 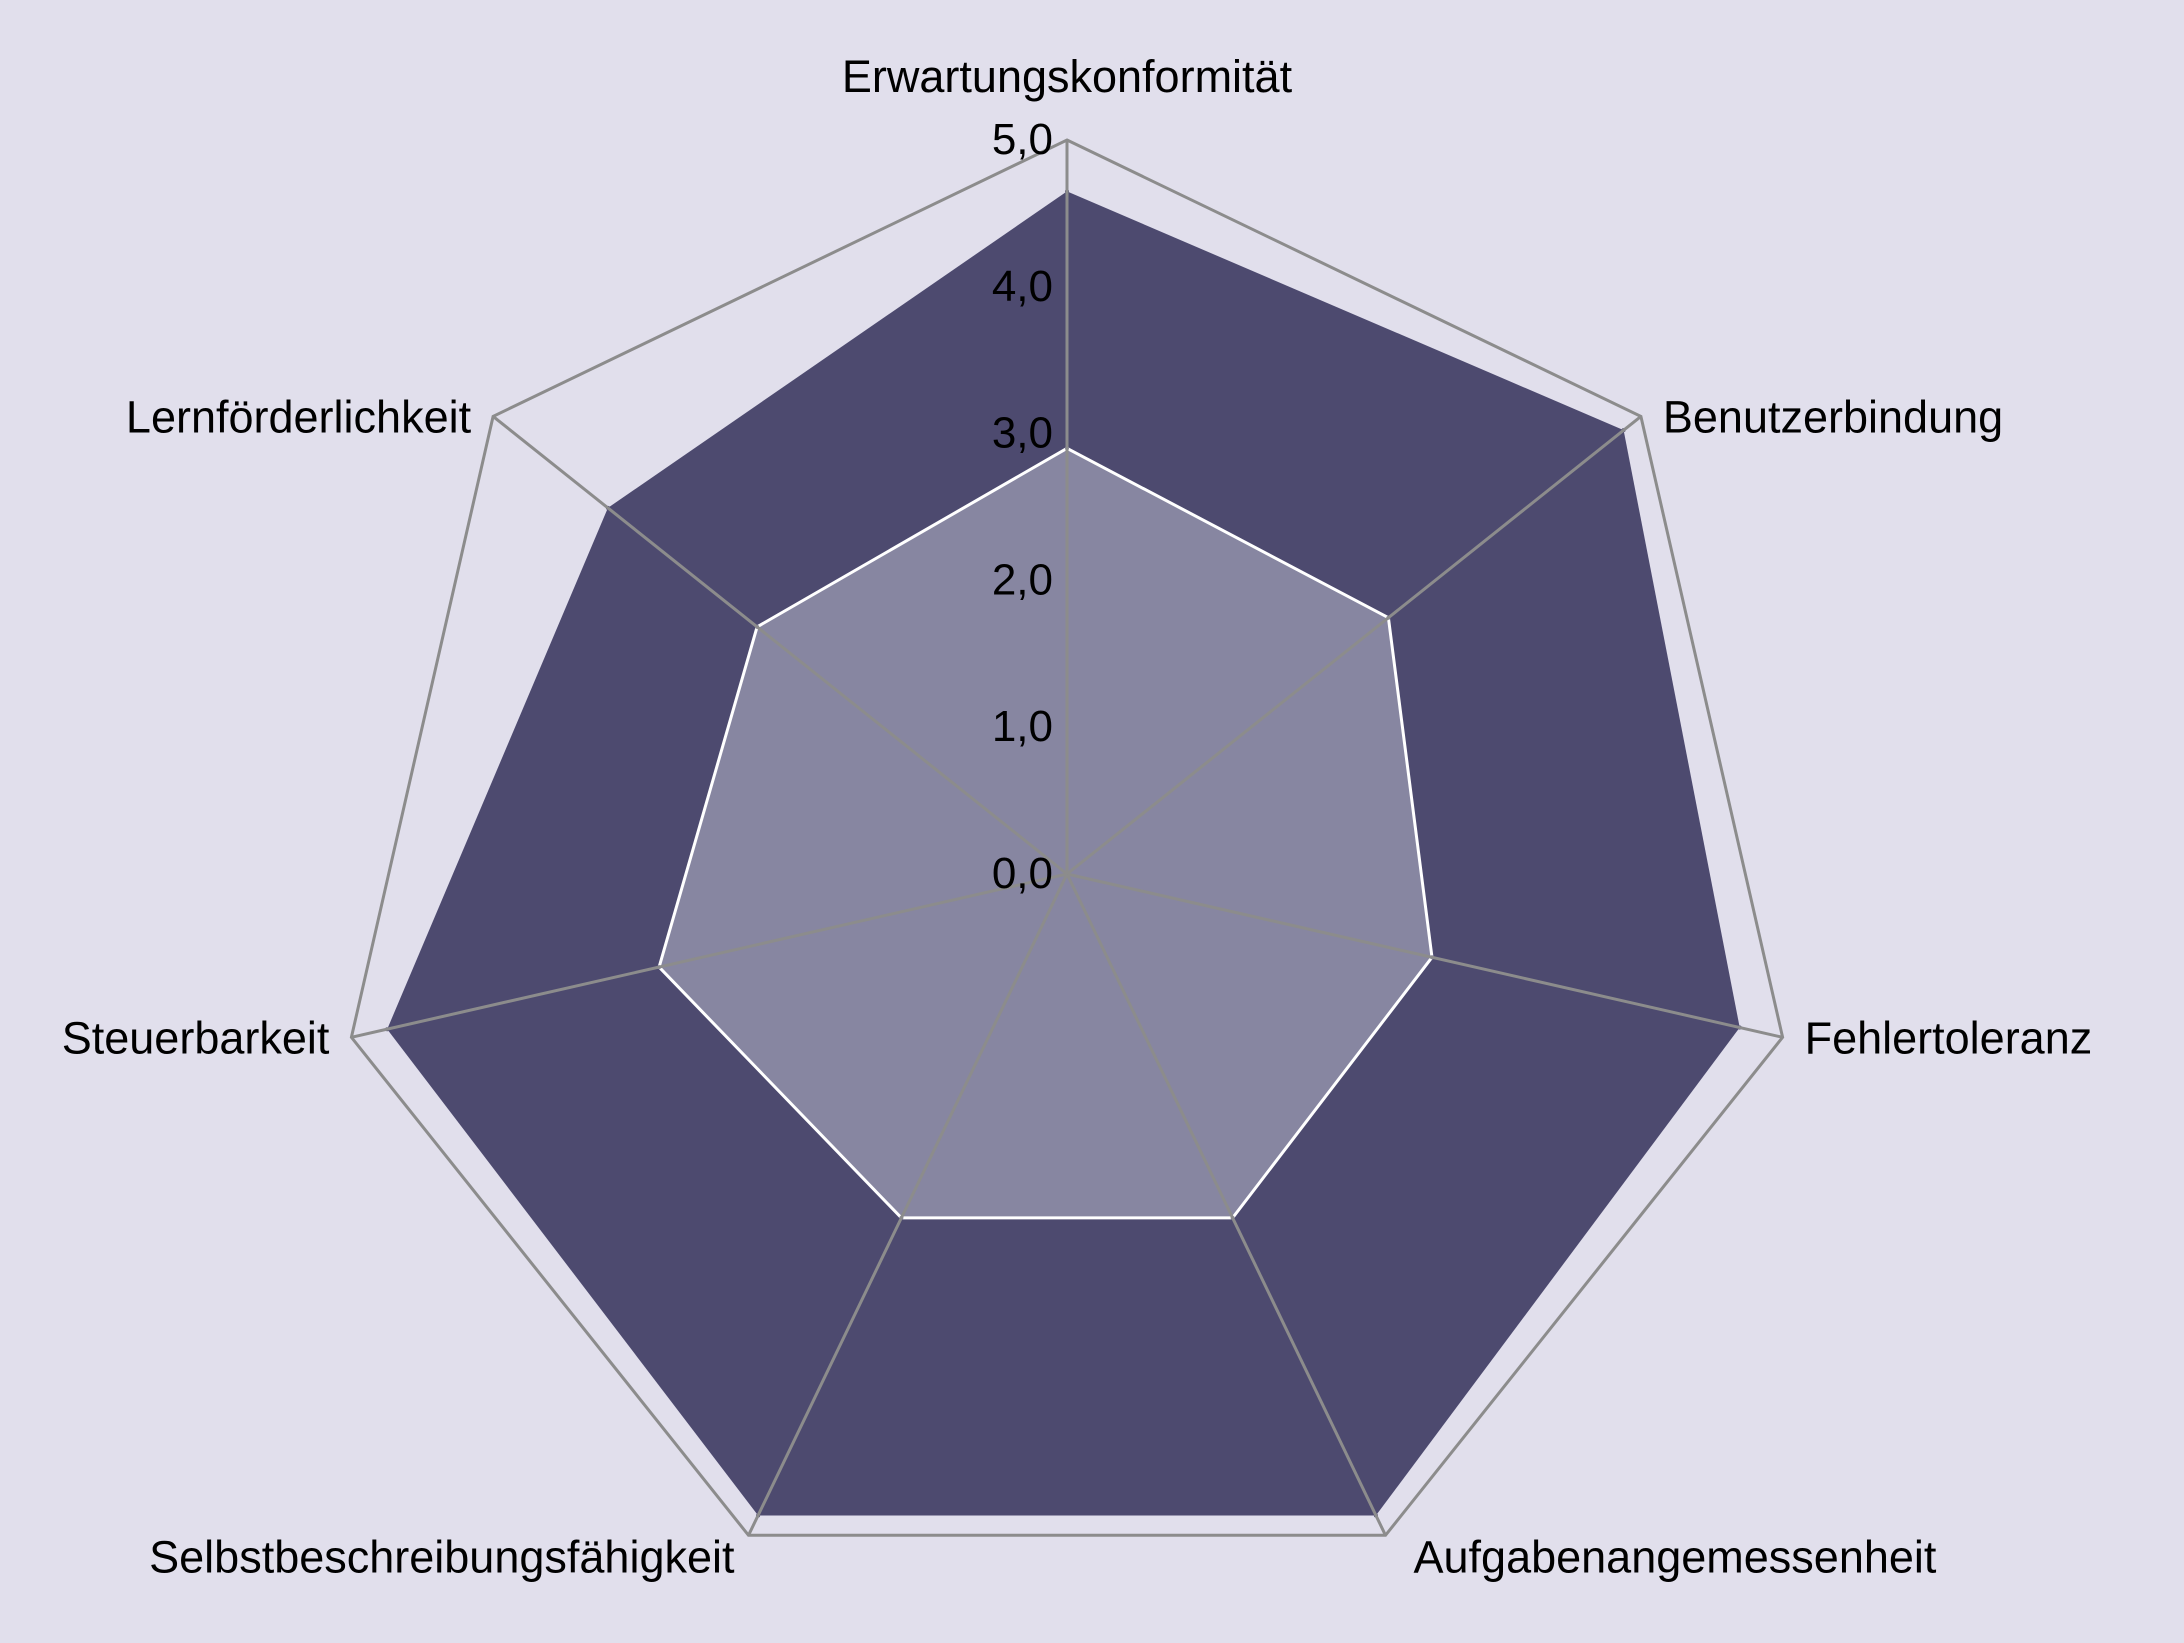 I want to click on category-label: Steuerbarkeit, so click(x=196, y=1037).